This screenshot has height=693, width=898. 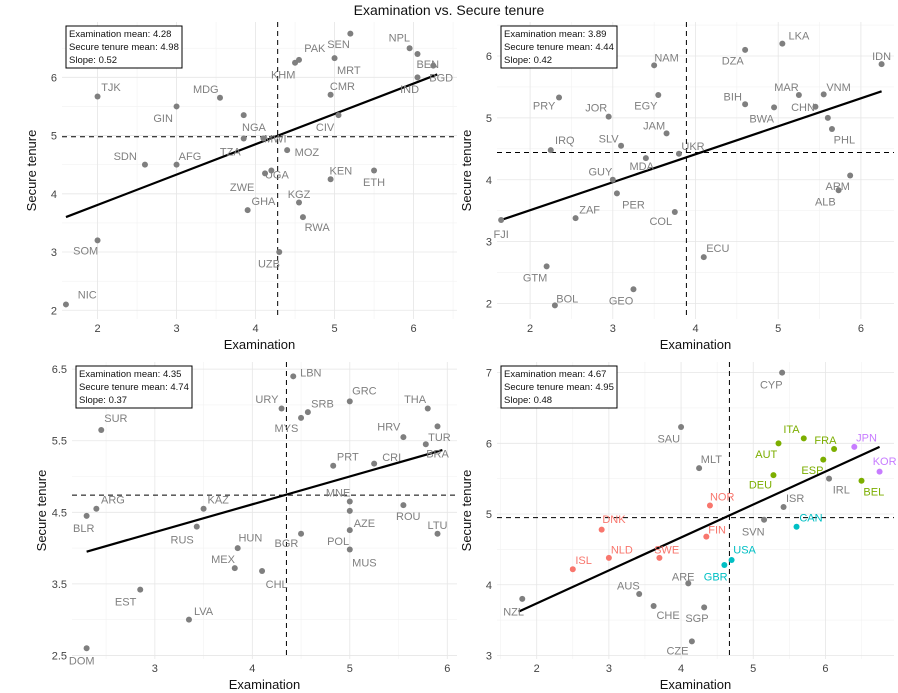 What do you see at coordinates (338, 542) in the screenshot?
I see `point-label: POL` at bounding box center [338, 542].